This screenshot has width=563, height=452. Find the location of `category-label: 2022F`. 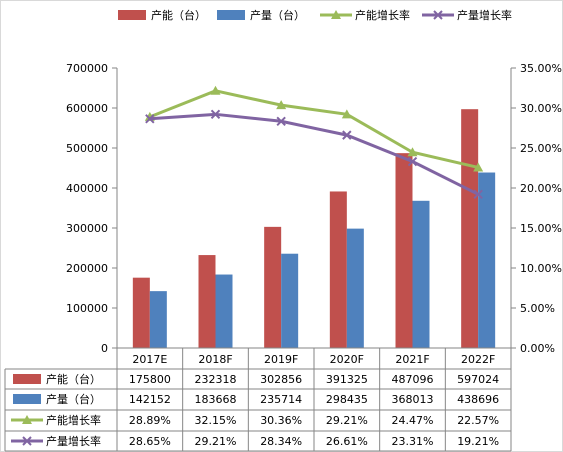

category-label: 2022F is located at coordinates (478, 359).